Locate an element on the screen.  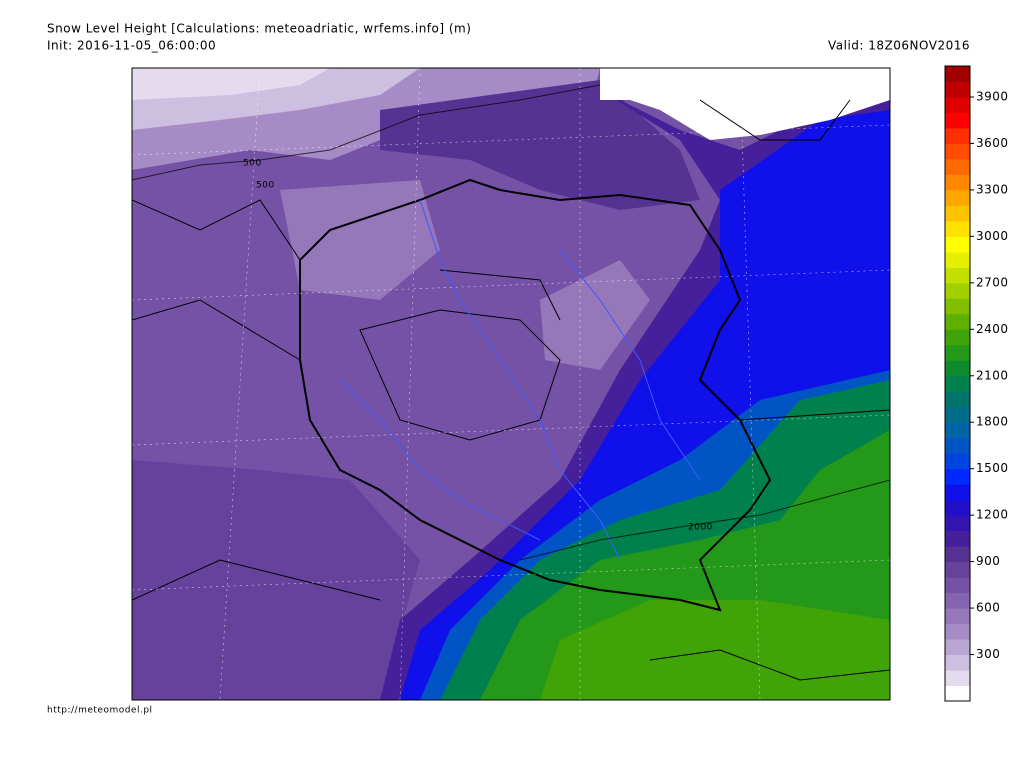
band-light-green is located at coordinates (715, 650).